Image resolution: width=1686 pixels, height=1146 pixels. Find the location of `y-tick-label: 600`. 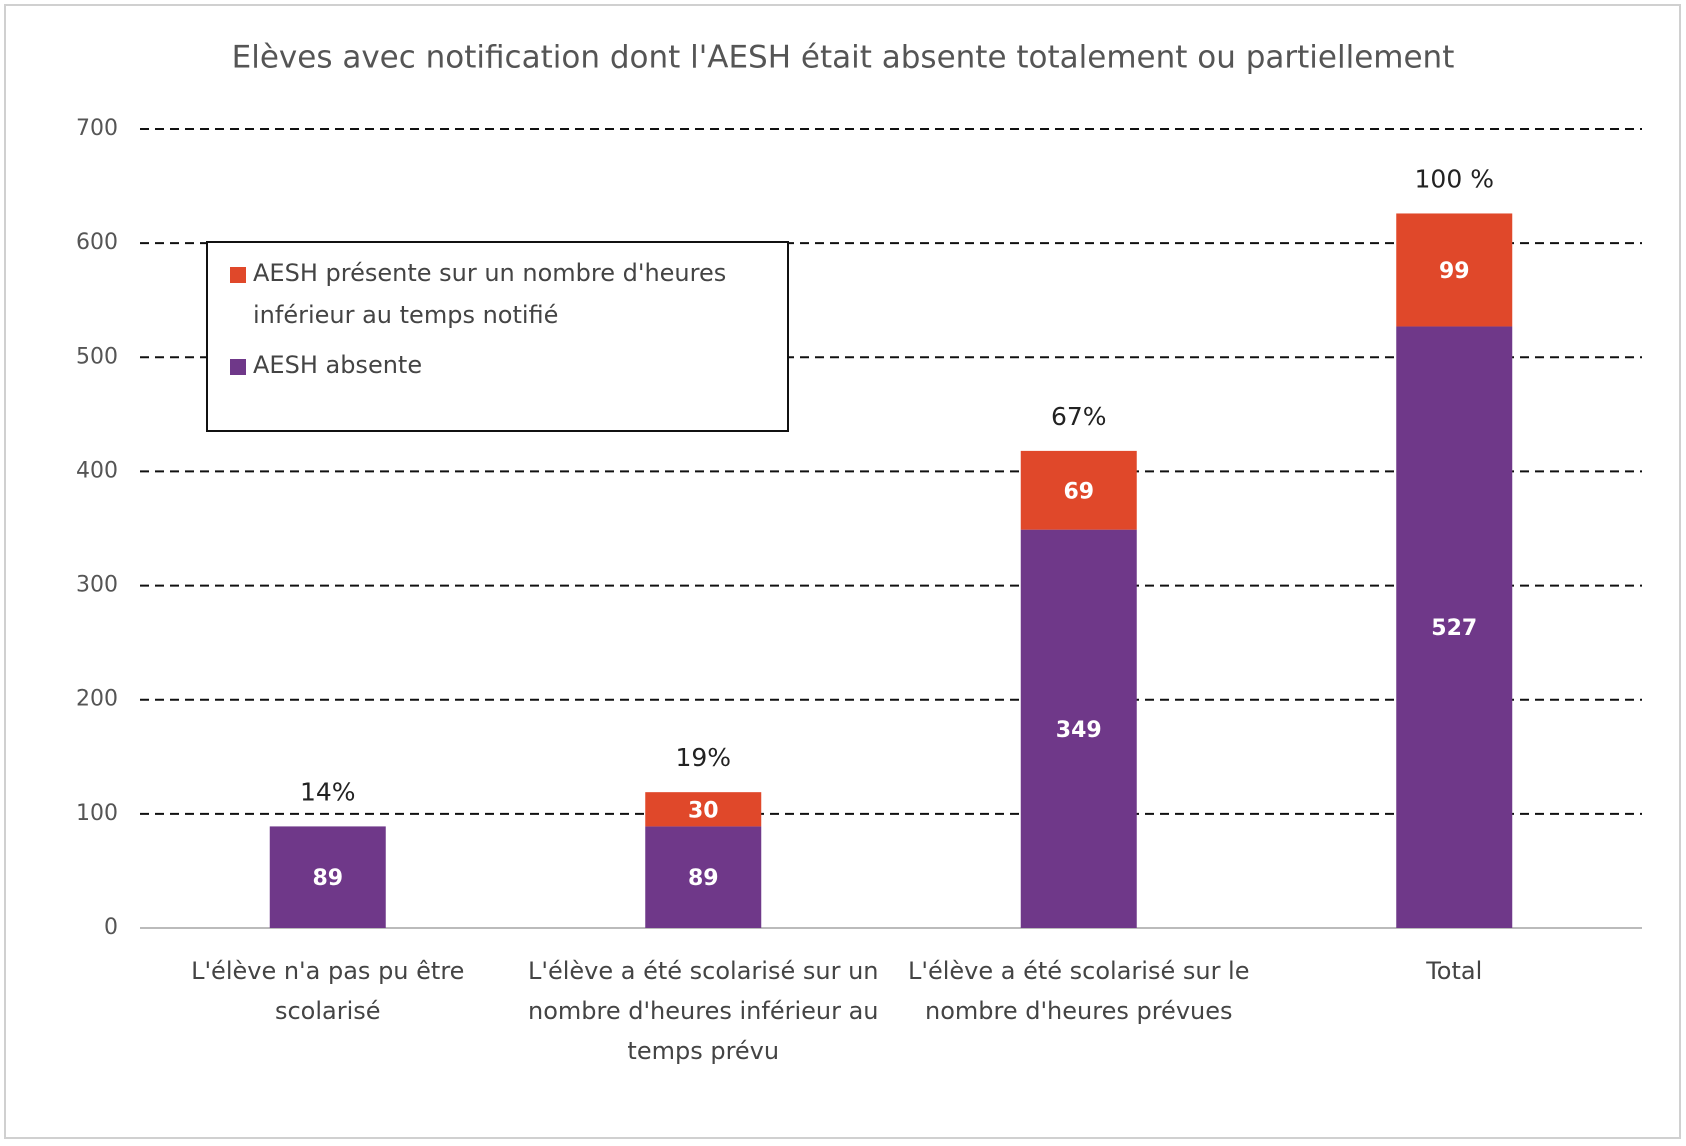

y-tick-label: 600 is located at coordinates (97, 242).